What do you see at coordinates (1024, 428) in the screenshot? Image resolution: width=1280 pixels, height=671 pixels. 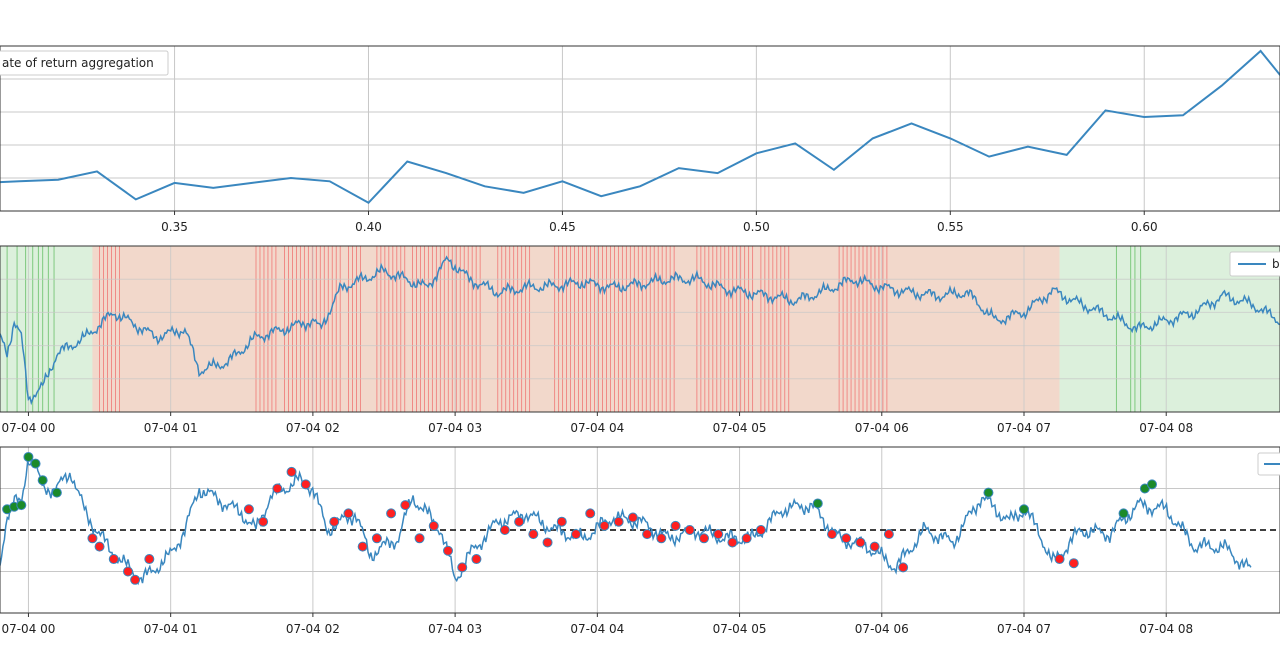 I see `middle-x-tick-label-7: 07-04 07` at bounding box center [1024, 428].